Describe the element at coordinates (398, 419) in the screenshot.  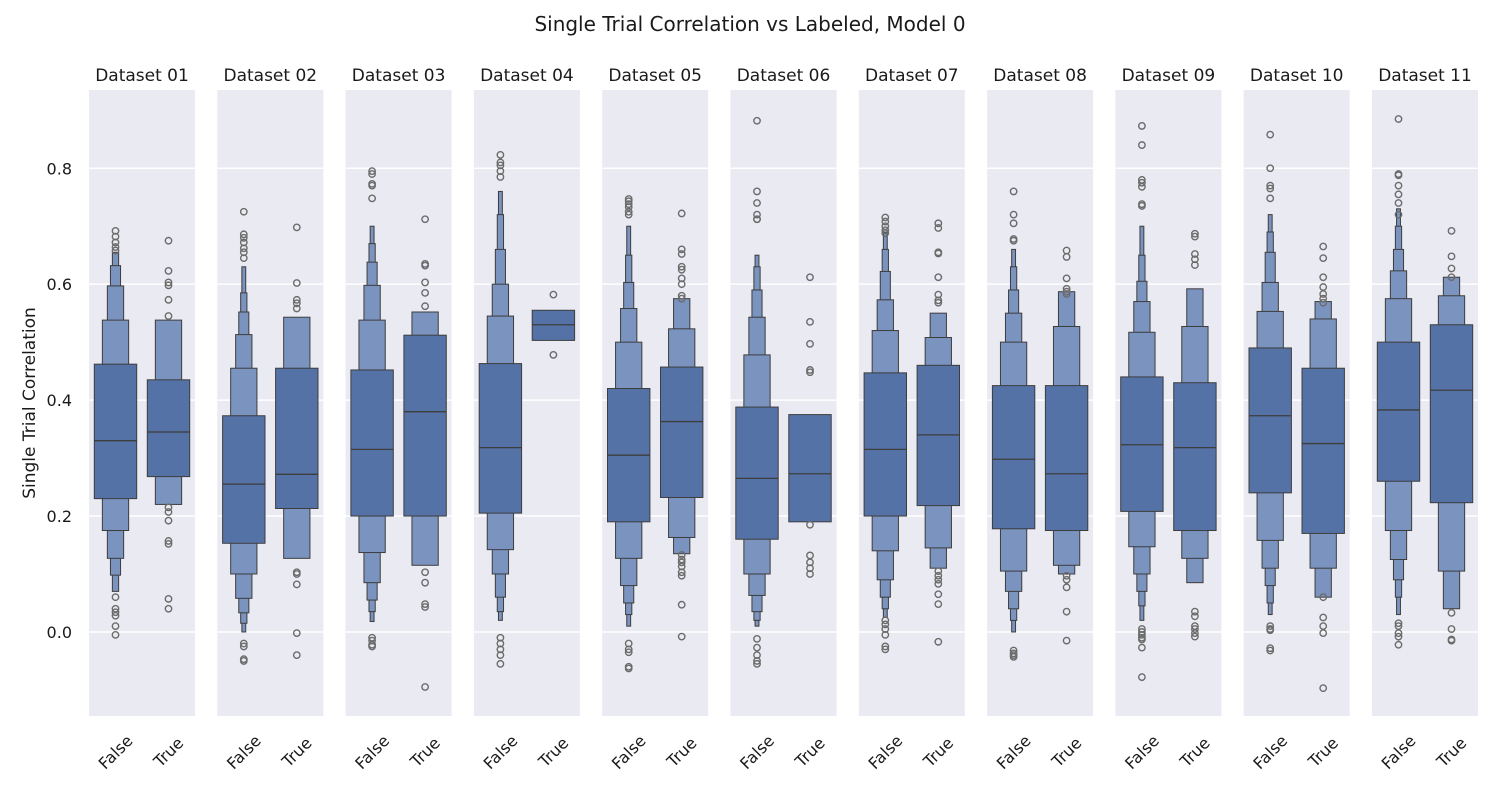
I see `panel-3: Dataset 03 False True` at that location.